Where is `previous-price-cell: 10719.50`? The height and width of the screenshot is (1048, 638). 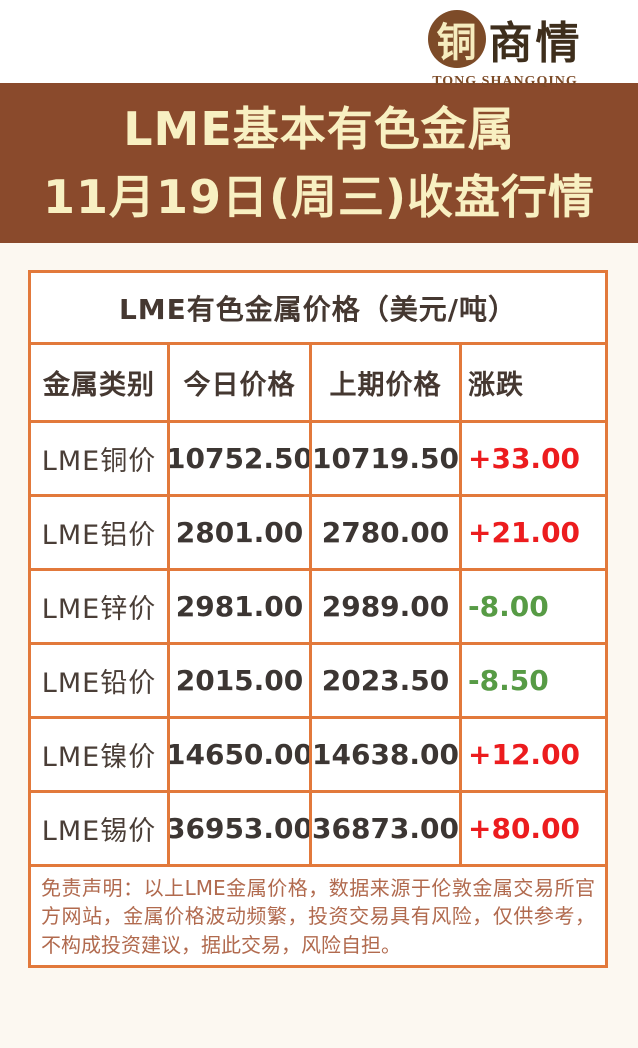
previous-price-cell: 10719.50 is located at coordinates (387, 458).